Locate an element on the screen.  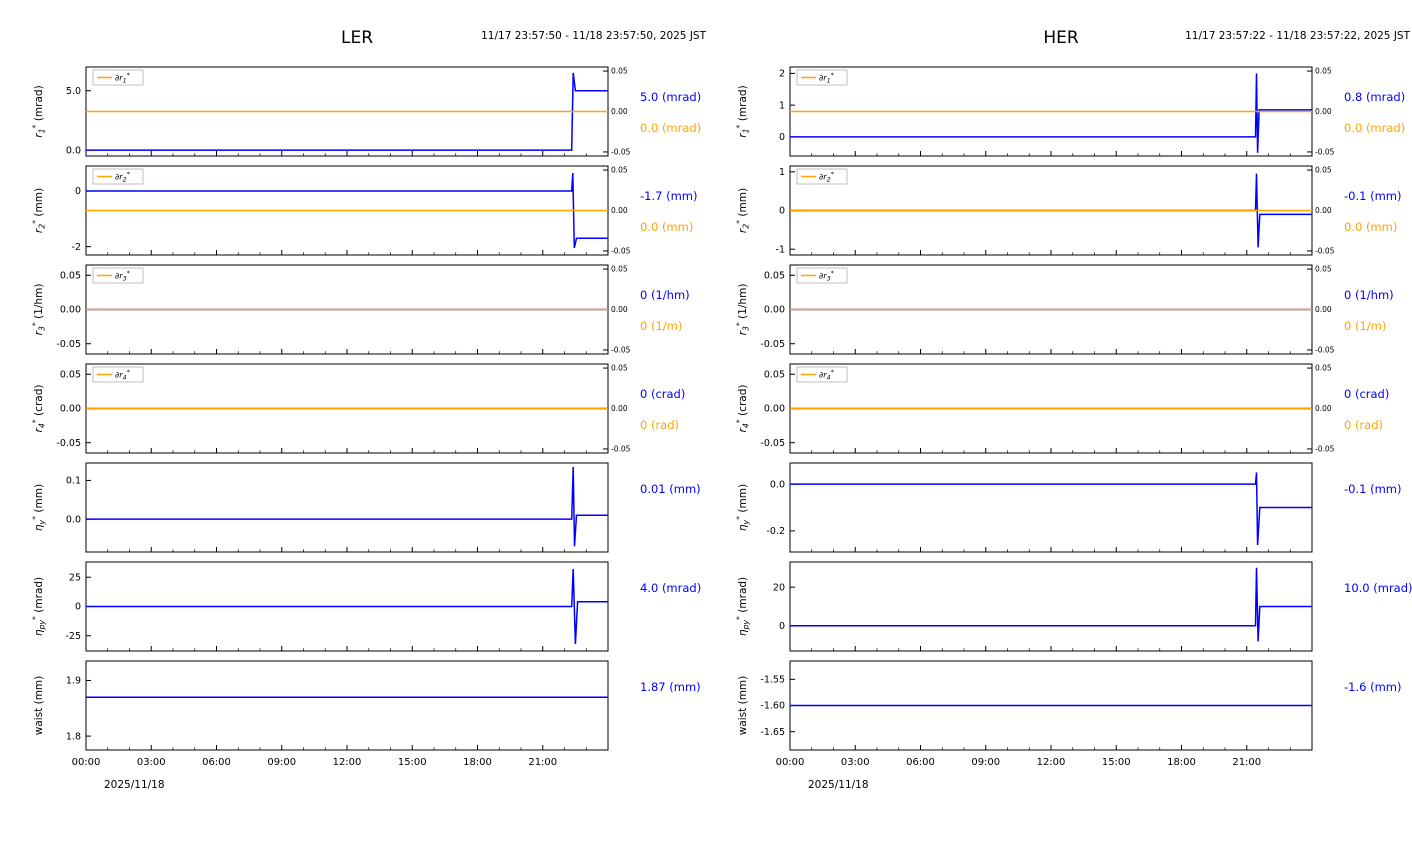
y-axis-label: r1* (mrad) is located at coordinates (742, 111).